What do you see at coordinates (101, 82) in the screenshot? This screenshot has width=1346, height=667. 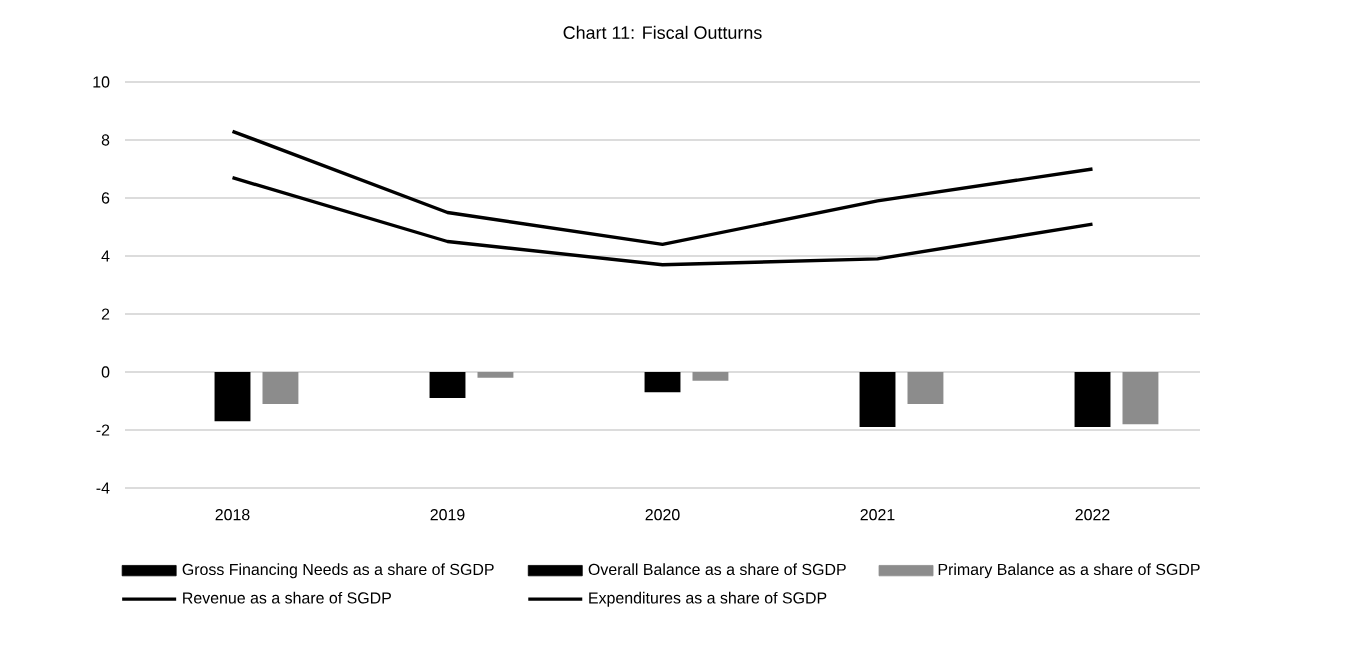 I see `y-tick-label: 10` at bounding box center [101, 82].